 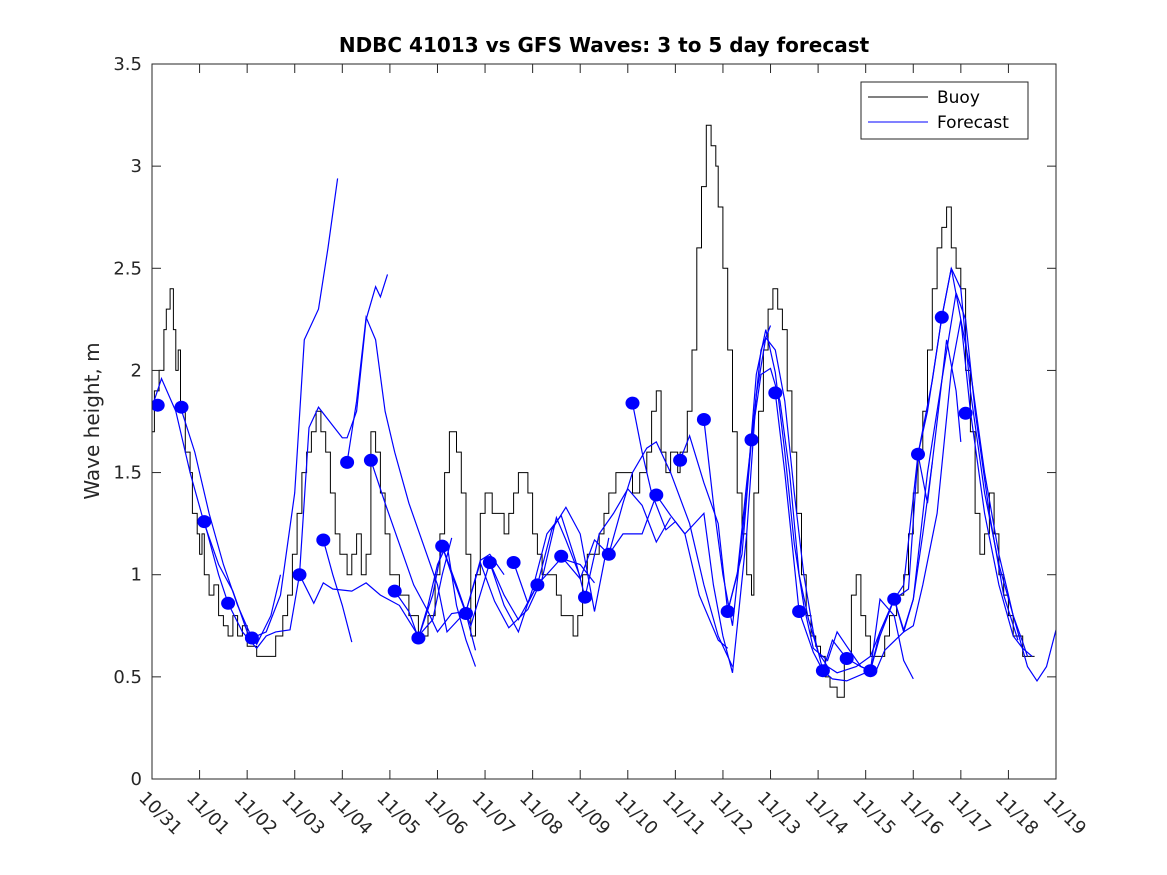 I want to click on y-tick-label: 3.5, so click(x=127, y=64).